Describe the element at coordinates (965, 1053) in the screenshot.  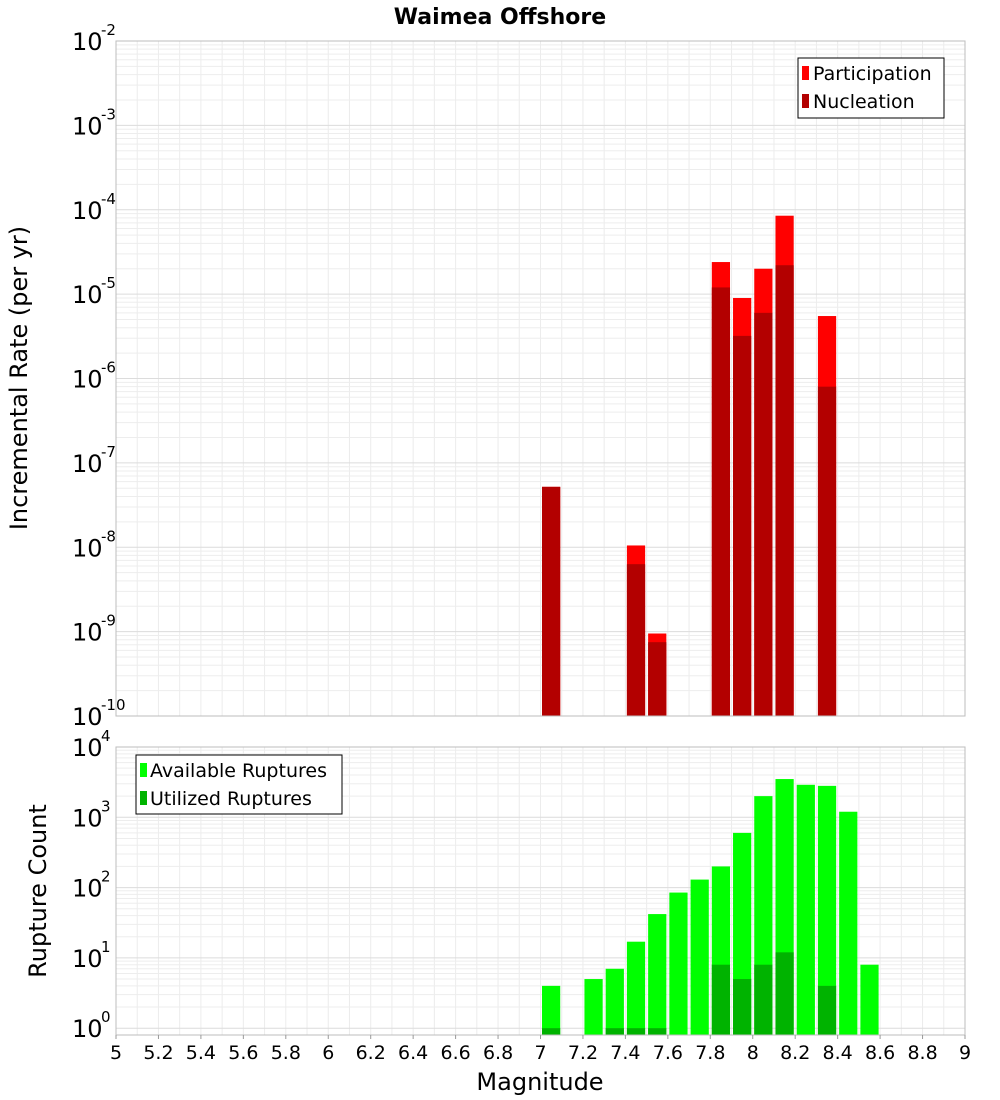
I see `x-tick-label: 9` at that location.